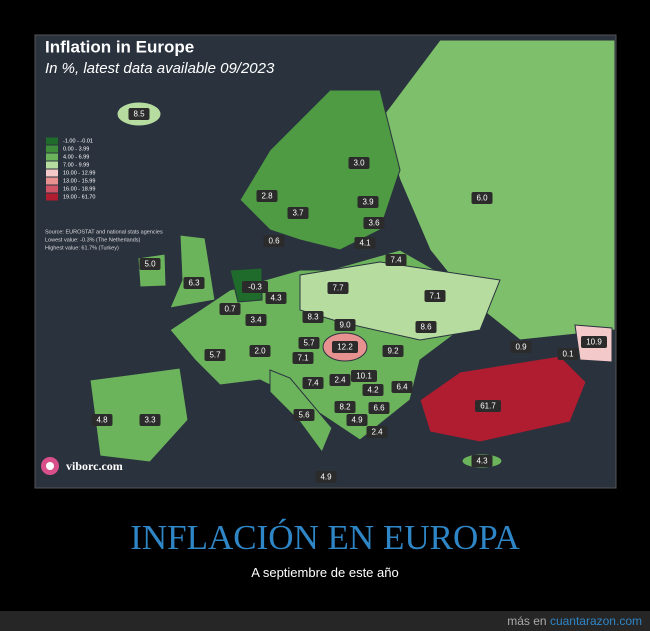 This screenshot has height=631, width=650. I want to click on value-label: 61.7, so click(488, 406).